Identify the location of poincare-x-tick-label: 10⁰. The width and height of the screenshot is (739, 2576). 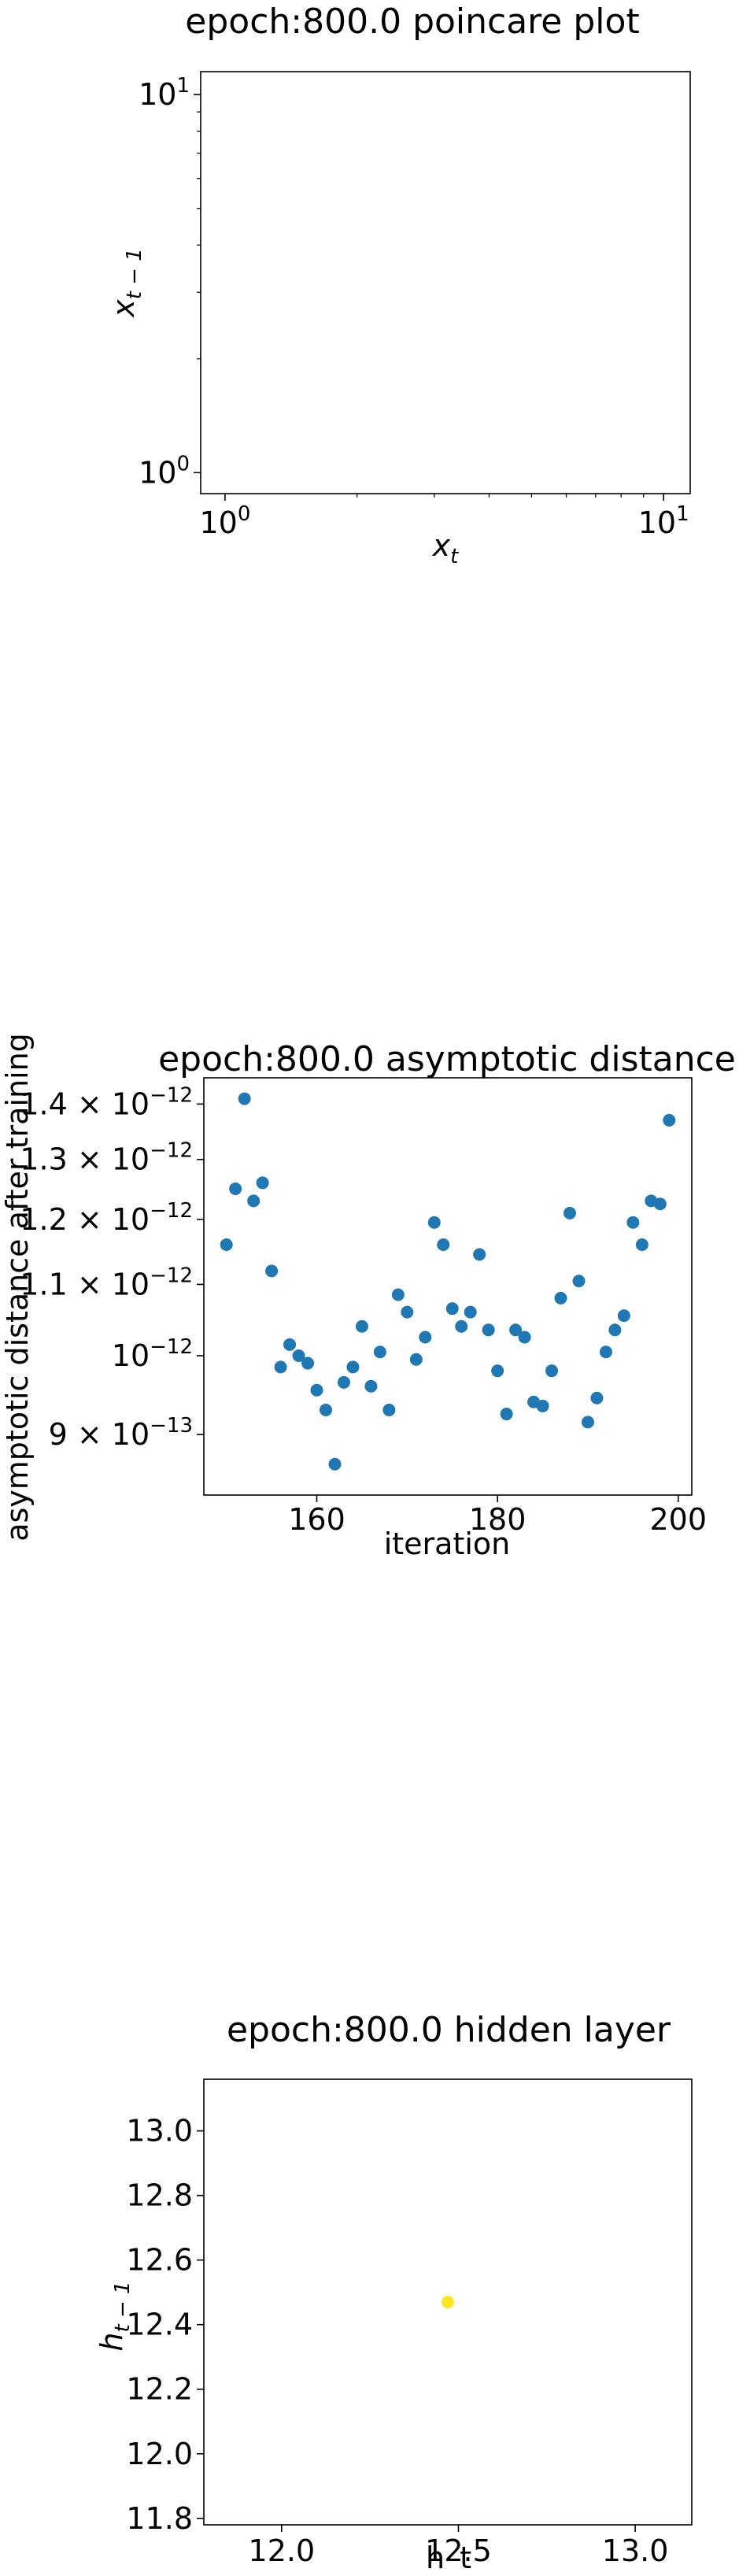
(224, 521).